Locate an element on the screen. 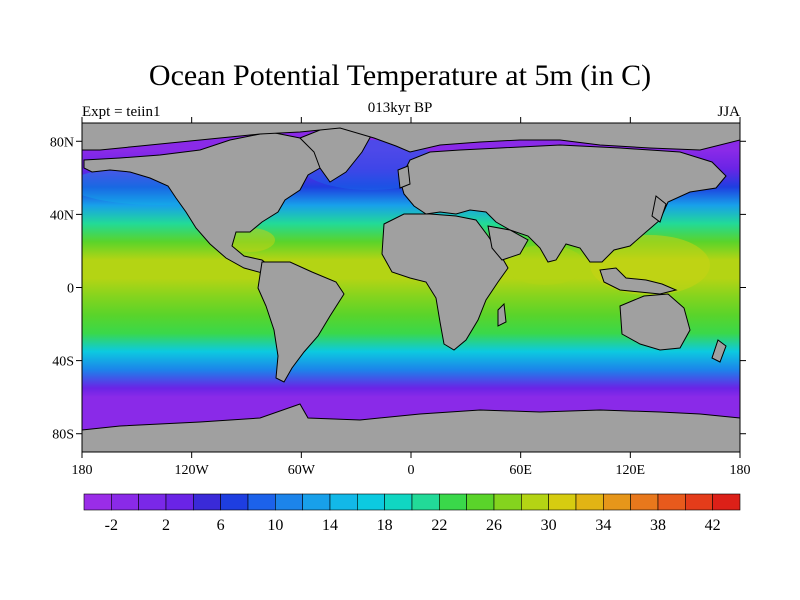 Image resolution: width=800 pixels, height=600 pixels. colorbar: -2 2 6 10 14 18 22 26 30 34 38 42 is located at coordinates (412, 513).